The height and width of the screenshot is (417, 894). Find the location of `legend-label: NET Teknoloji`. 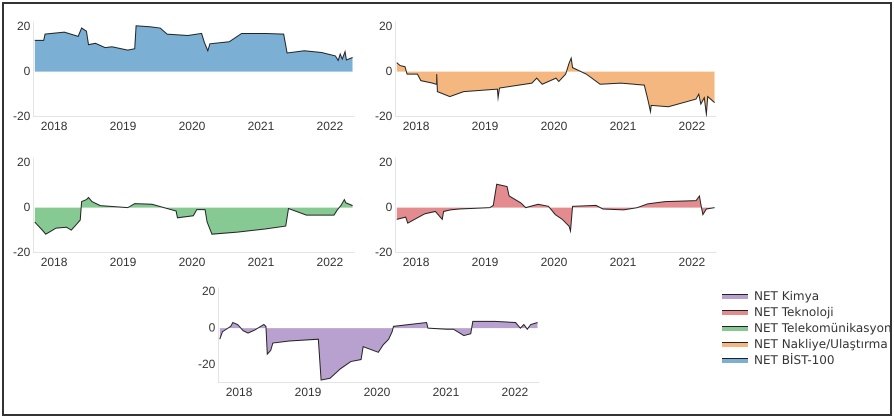

legend-label: NET Teknoloji is located at coordinates (794, 312).